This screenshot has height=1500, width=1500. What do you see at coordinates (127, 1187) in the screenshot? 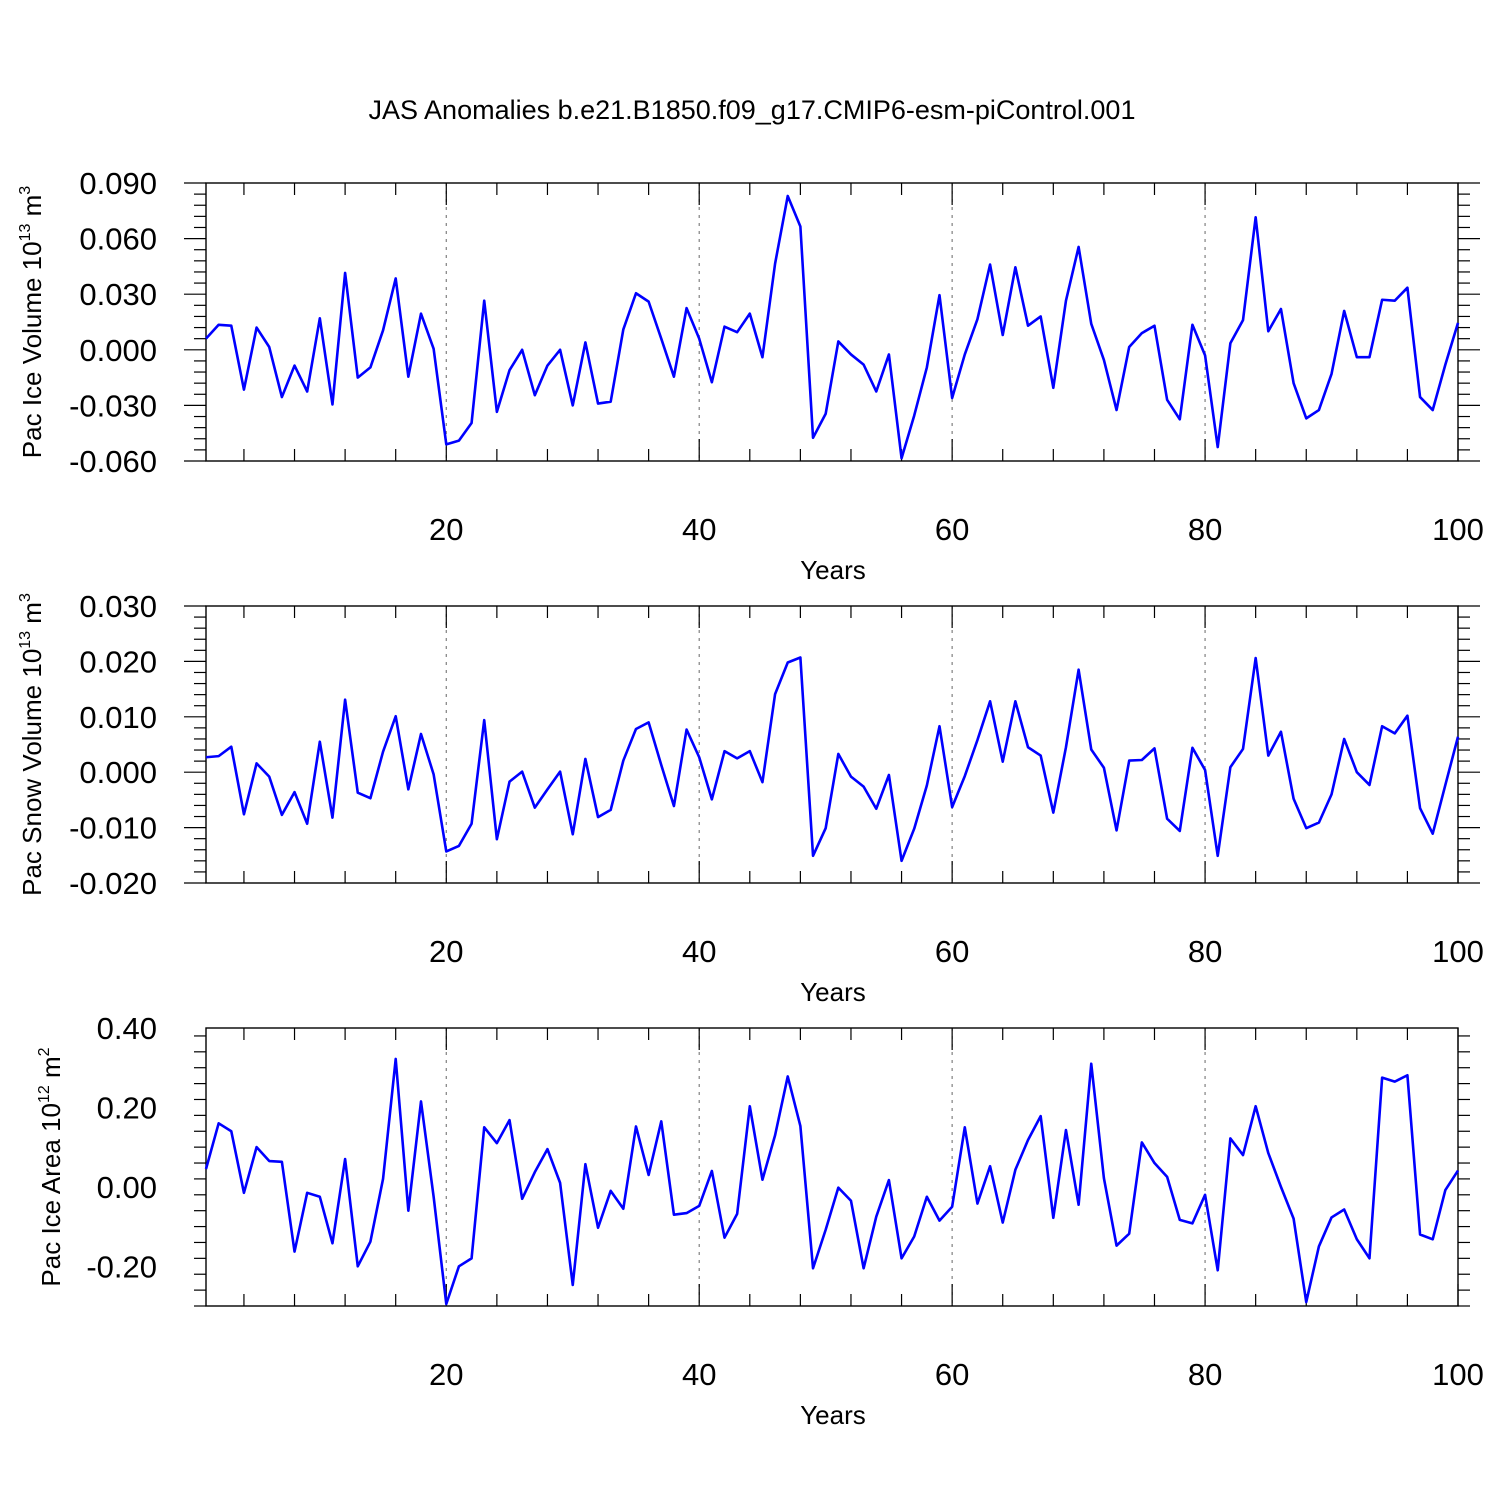
I see `icearea-ytick-label: 0.00` at bounding box center [127, 1187].